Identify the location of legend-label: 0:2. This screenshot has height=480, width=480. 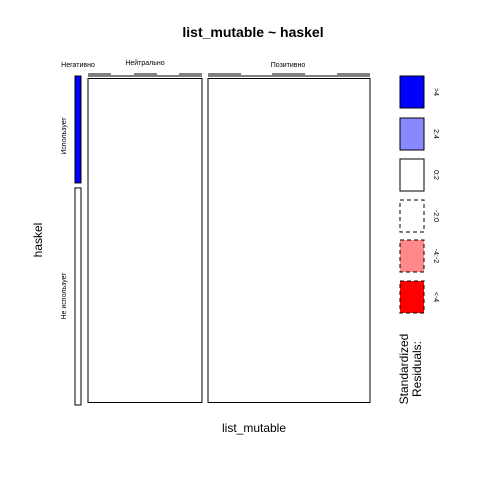
(435, 175).